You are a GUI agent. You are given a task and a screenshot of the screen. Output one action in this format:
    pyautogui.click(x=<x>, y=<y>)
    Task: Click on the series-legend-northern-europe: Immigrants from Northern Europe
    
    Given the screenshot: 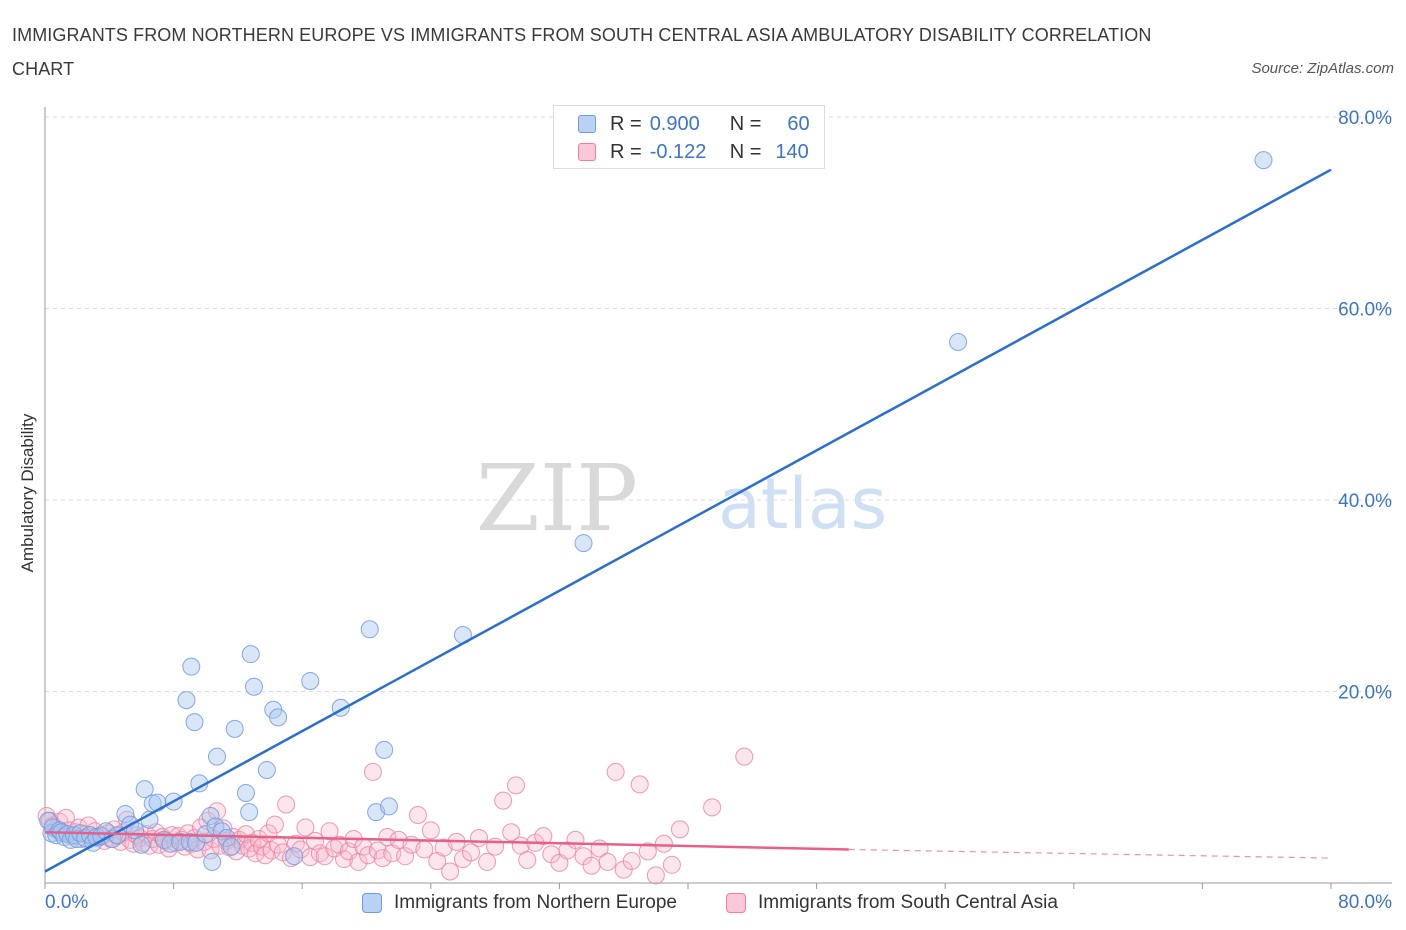 What is the action you would take?
    pyautogui.click(x=519, y=903)
    